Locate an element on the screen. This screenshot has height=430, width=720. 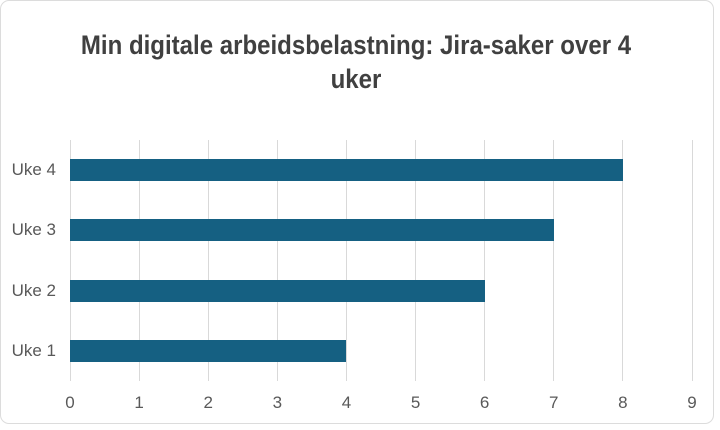
x-tick-label-3: 3 is located at coordinates (277, 402).